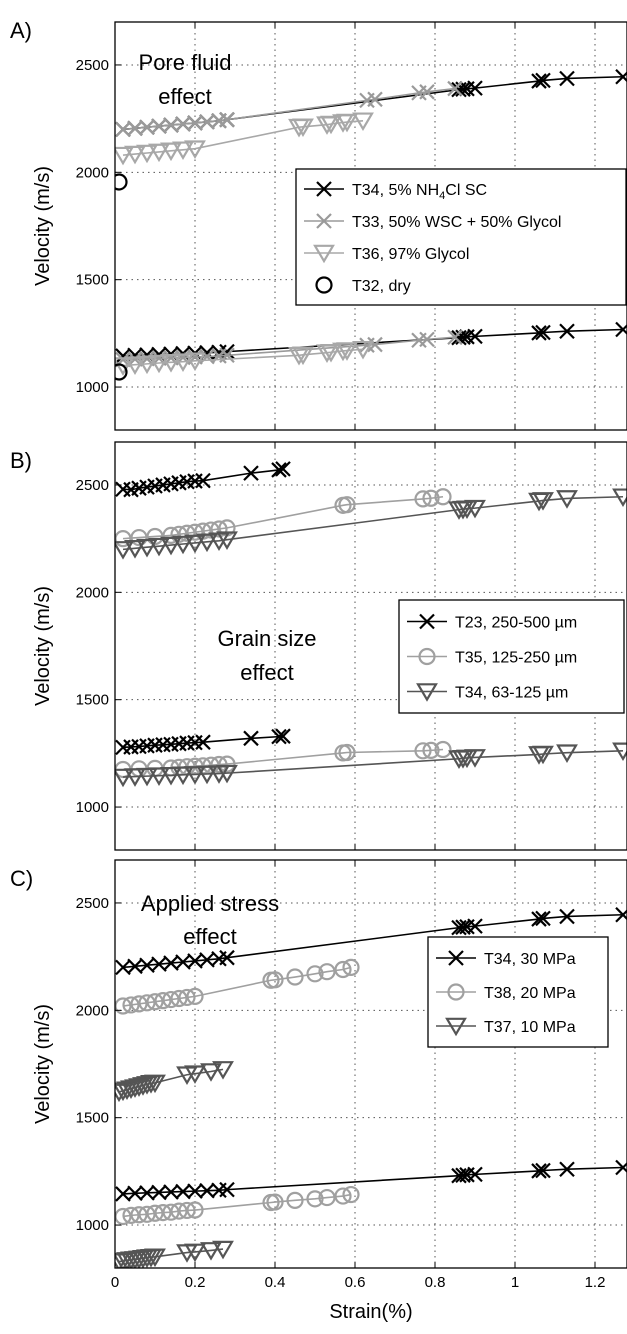 This screenshot has width=627, height=1334. Describe the element at coordinates (530, 993) in the screenshot. I see `legend-label: T38, 20 MPa` at that location.